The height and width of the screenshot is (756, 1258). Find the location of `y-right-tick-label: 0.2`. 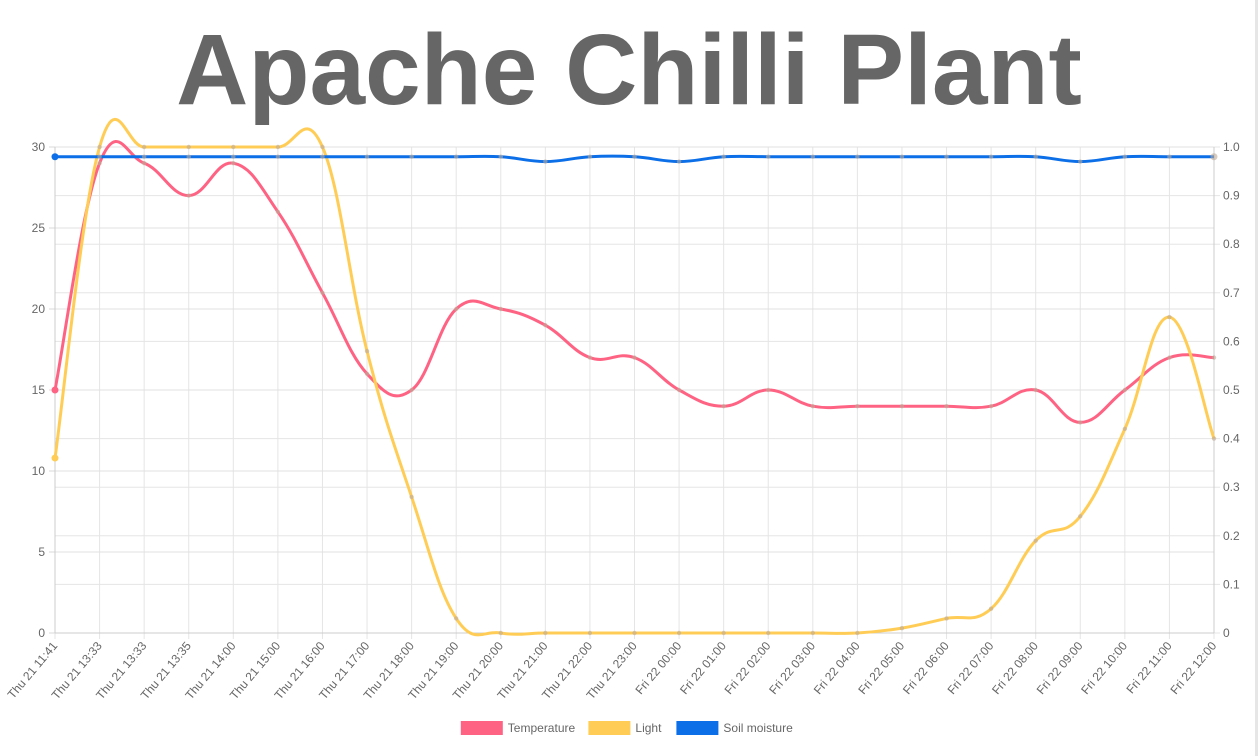

y-right-tick-label: 0.2 is located at coordinates (1231, 536).